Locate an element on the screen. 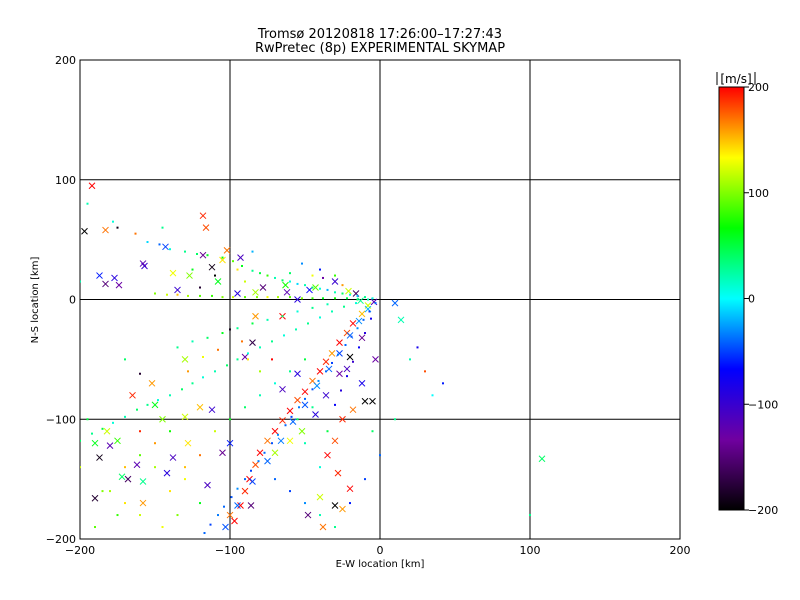  colorbar-unit-label: [m/s] is located at coordinates (735, 79).